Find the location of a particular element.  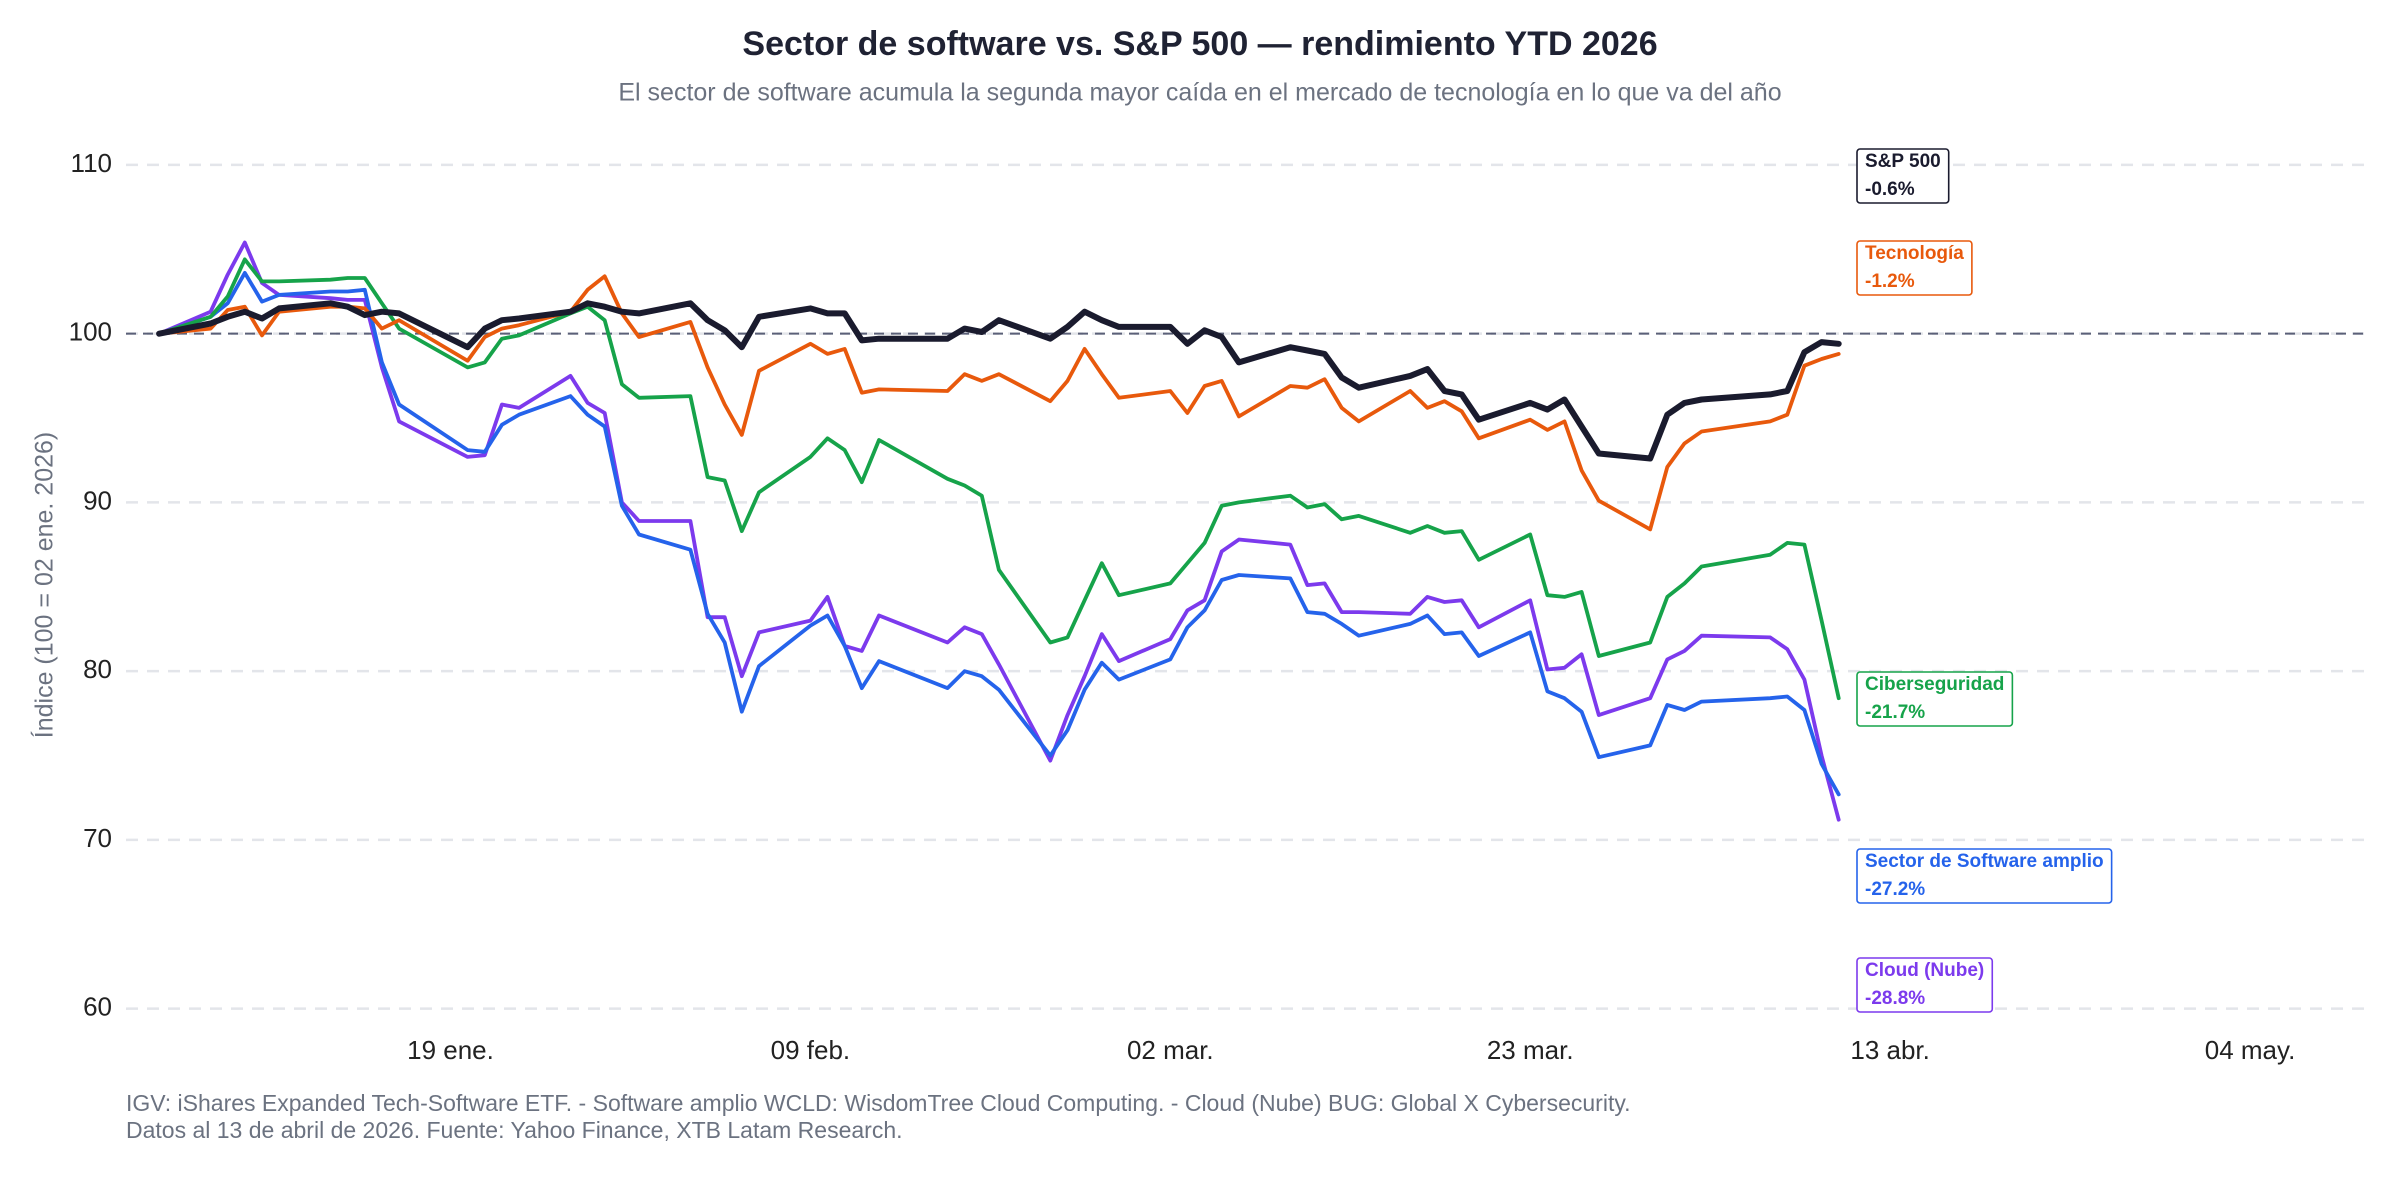

series-label: Sector de Software amplio -27.2% is located at coordinates (1984, 876).